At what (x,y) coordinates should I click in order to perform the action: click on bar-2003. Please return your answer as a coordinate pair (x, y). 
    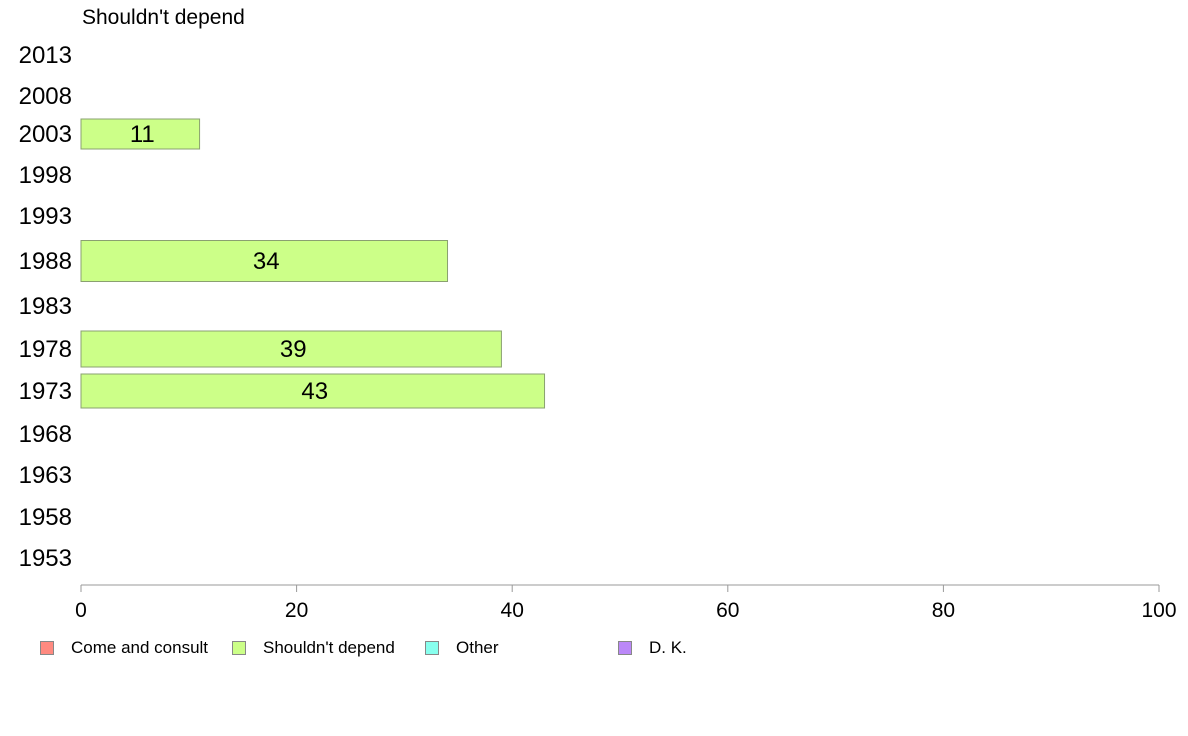
    Looking at the image, I should click on (140, 134).